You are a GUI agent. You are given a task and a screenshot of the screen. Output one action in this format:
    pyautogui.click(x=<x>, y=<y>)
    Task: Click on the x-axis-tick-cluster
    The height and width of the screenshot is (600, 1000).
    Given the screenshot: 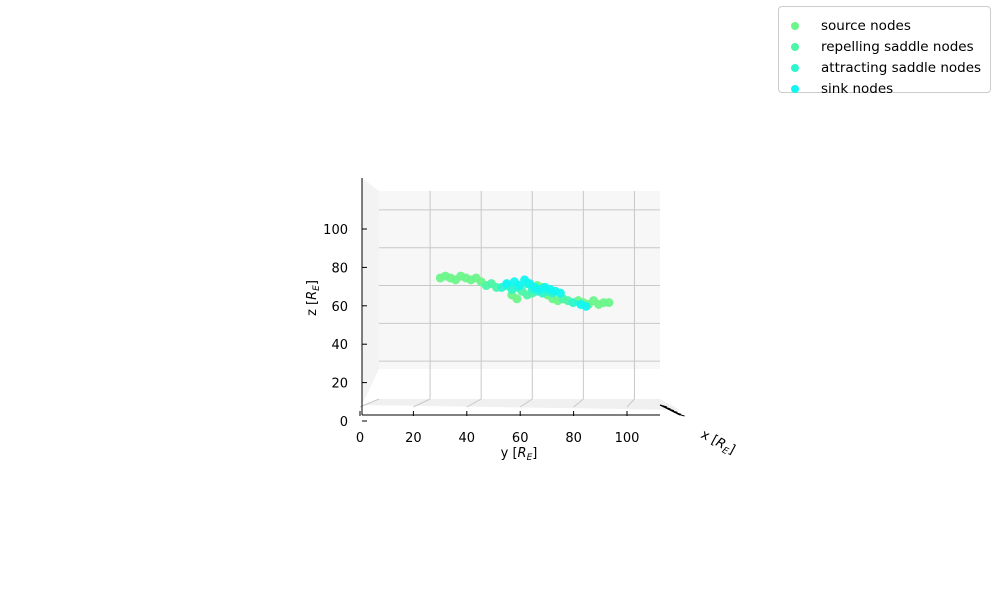 What is the action you would take?
    pyautogui.click(x=672, y=410)
    